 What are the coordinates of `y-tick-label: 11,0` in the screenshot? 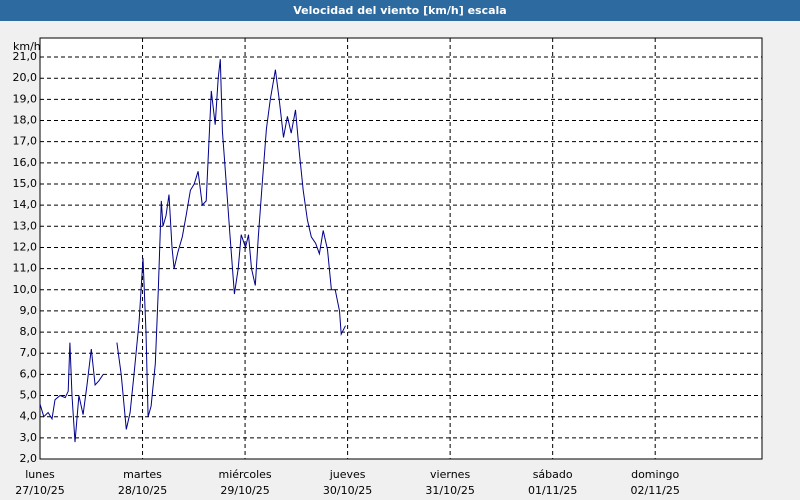 It's located at (25, 268).